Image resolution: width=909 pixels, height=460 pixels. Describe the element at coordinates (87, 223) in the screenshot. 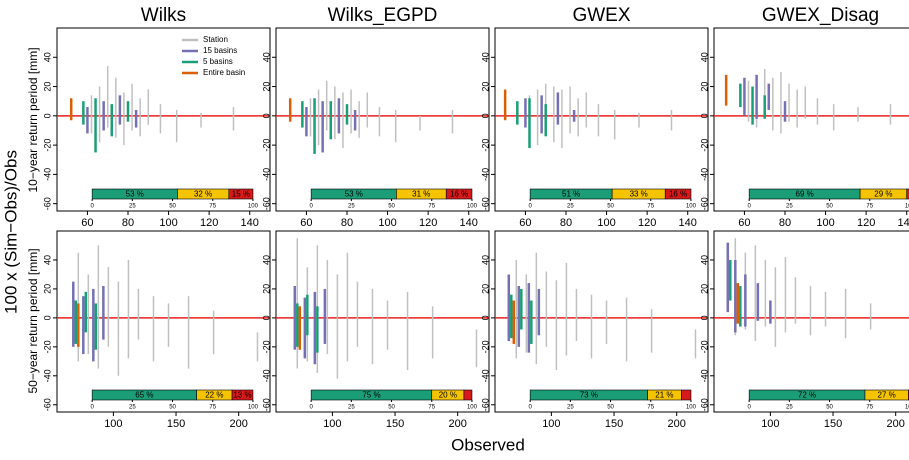

I see `x-tick-label: 60` at that location.